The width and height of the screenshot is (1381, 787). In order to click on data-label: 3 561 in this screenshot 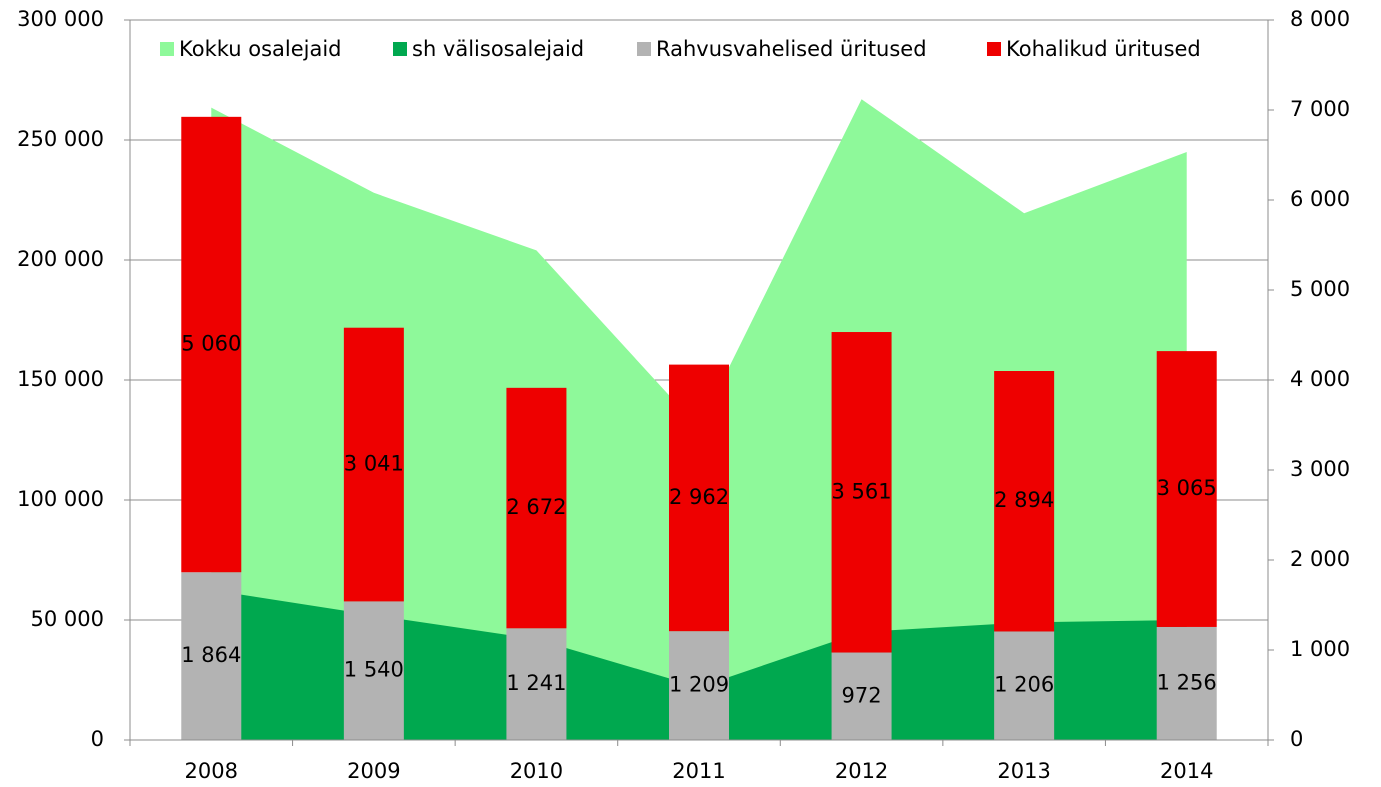, I will do `click(862, 491)`.